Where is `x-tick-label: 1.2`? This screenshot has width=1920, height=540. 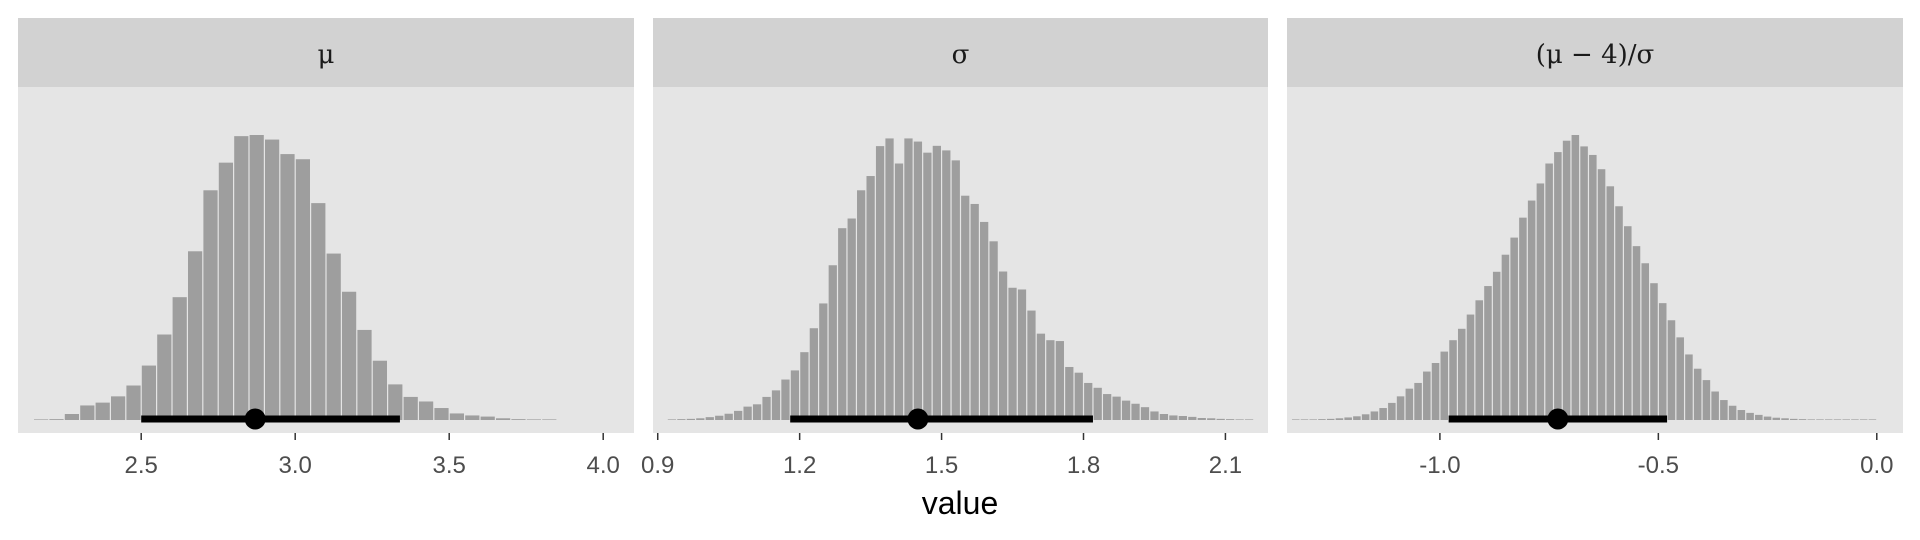
x-tick-label: 1.2 is located at coordinates (799, 465).